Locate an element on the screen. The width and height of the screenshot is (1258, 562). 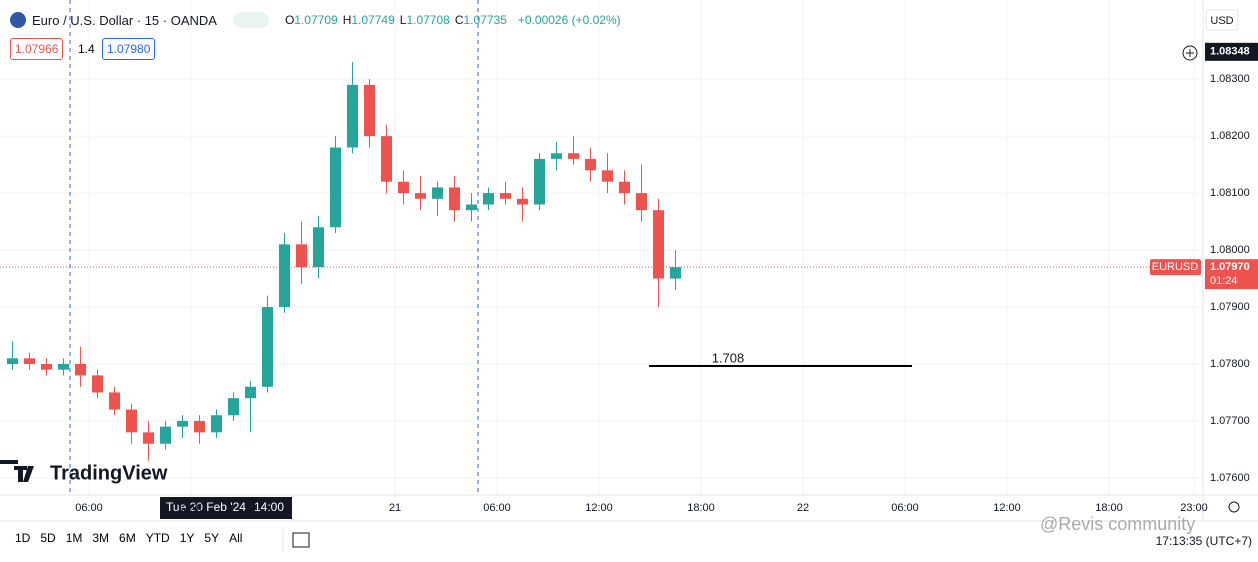
ohlc: O1.07709 H1.07749 L1.07708 C1.07735 is located at coordinates (398, 20).